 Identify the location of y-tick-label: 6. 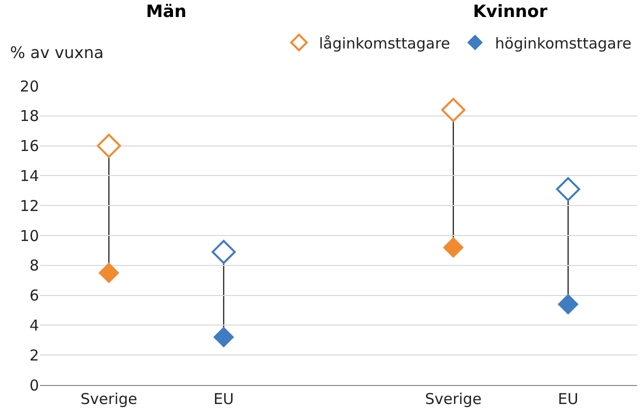
(34, 295).